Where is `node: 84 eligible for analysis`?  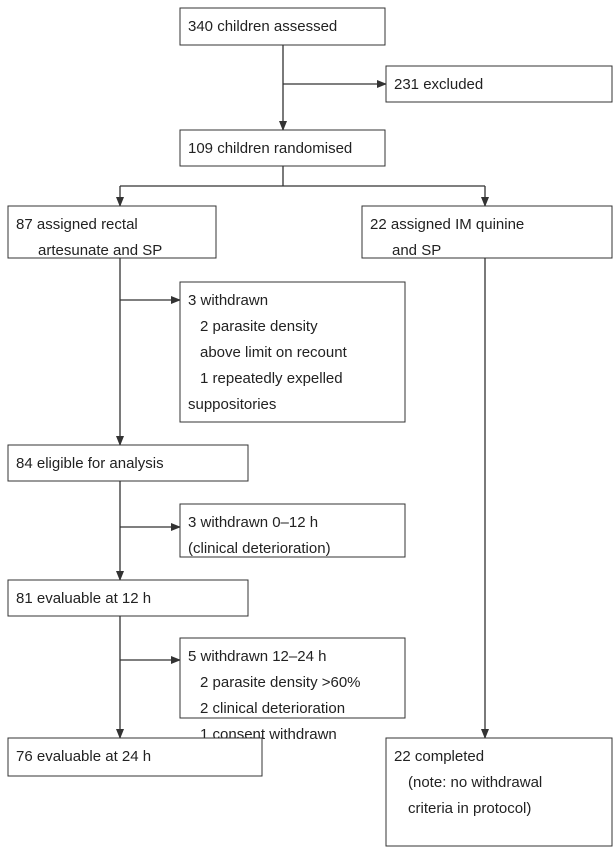
node: 84 eligible for analysis is located at coordinates (128, 463).